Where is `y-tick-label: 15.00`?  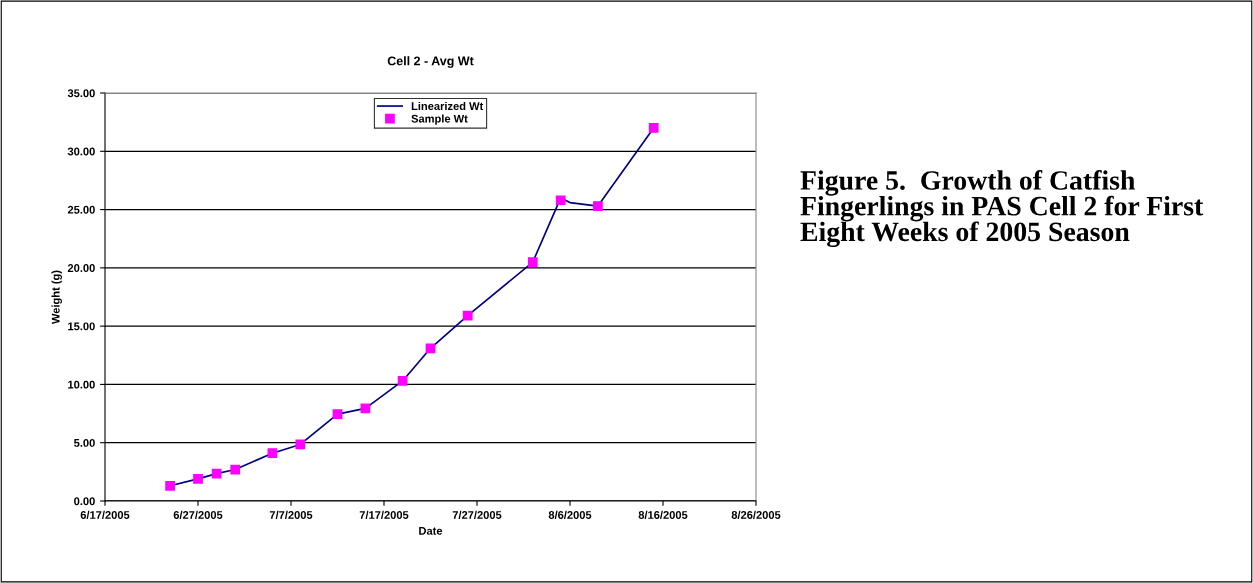
y-tick-label: 15.00 is located at coordinates (81, 326).